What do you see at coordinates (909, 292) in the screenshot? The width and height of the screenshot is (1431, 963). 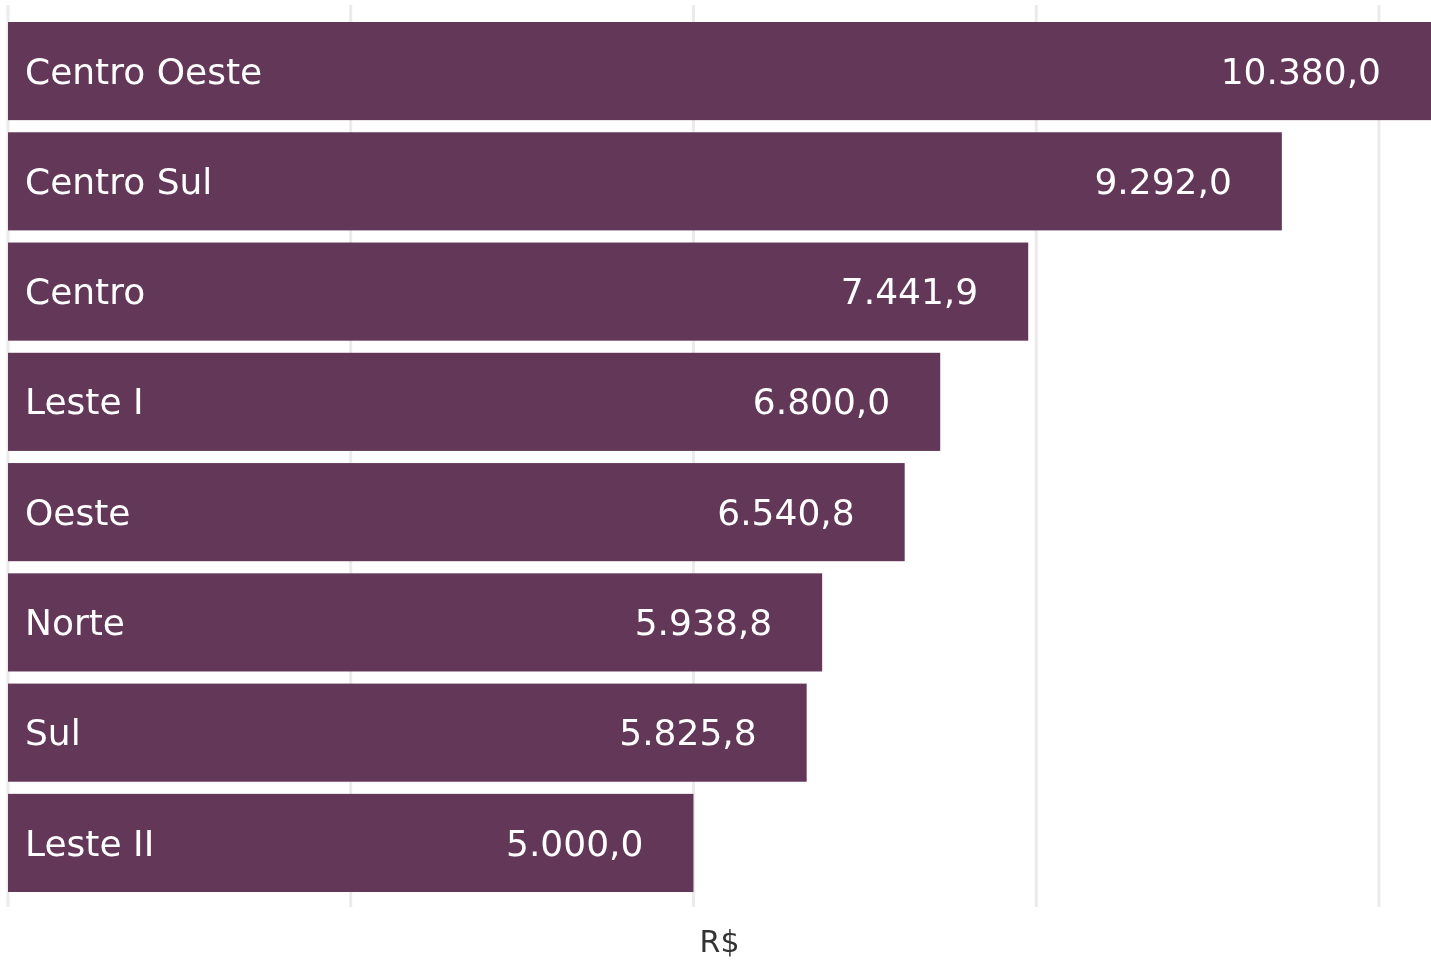 I see `data-label: 7.441,9` at bounding box center [909, 292].